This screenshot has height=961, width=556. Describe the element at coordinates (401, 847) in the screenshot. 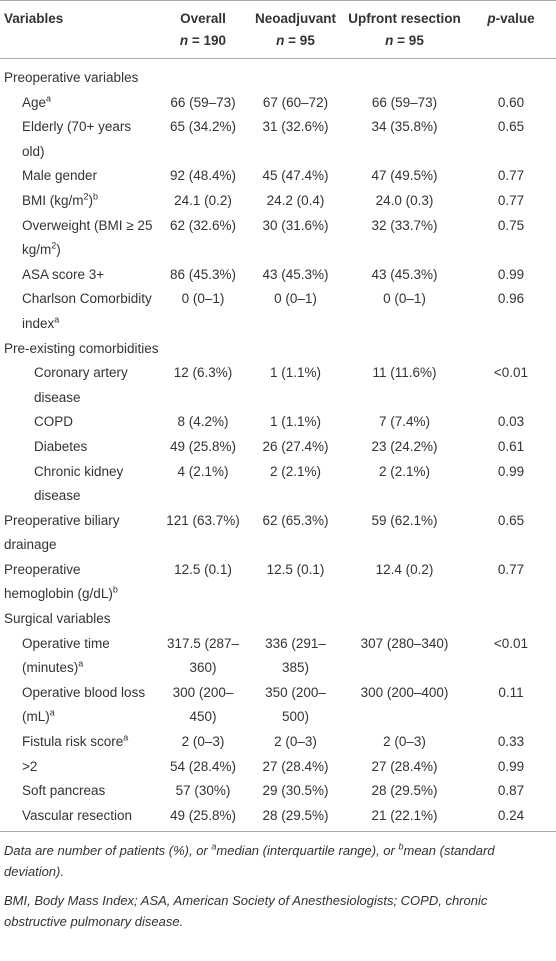

I see `superscript: b` at that location.